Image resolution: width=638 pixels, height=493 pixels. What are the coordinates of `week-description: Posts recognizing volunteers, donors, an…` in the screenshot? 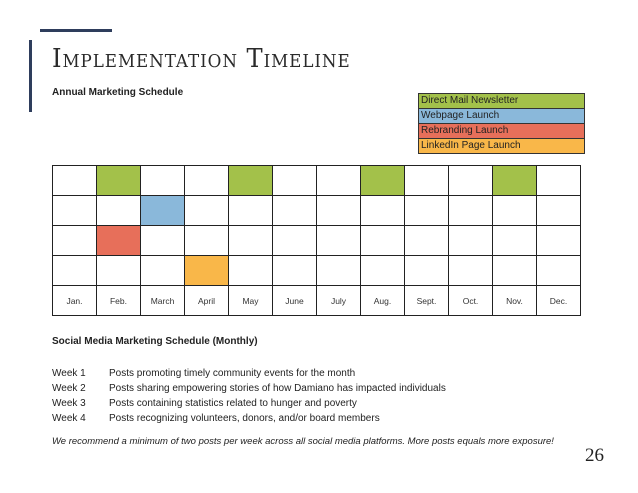 It's located at (244, 418).